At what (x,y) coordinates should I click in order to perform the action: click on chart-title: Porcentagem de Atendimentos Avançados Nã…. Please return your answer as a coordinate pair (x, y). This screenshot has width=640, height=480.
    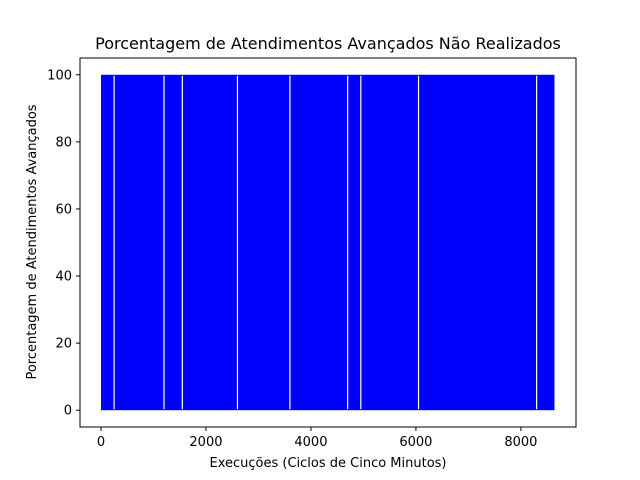
    Looking at the image, I should click on (328, 43).